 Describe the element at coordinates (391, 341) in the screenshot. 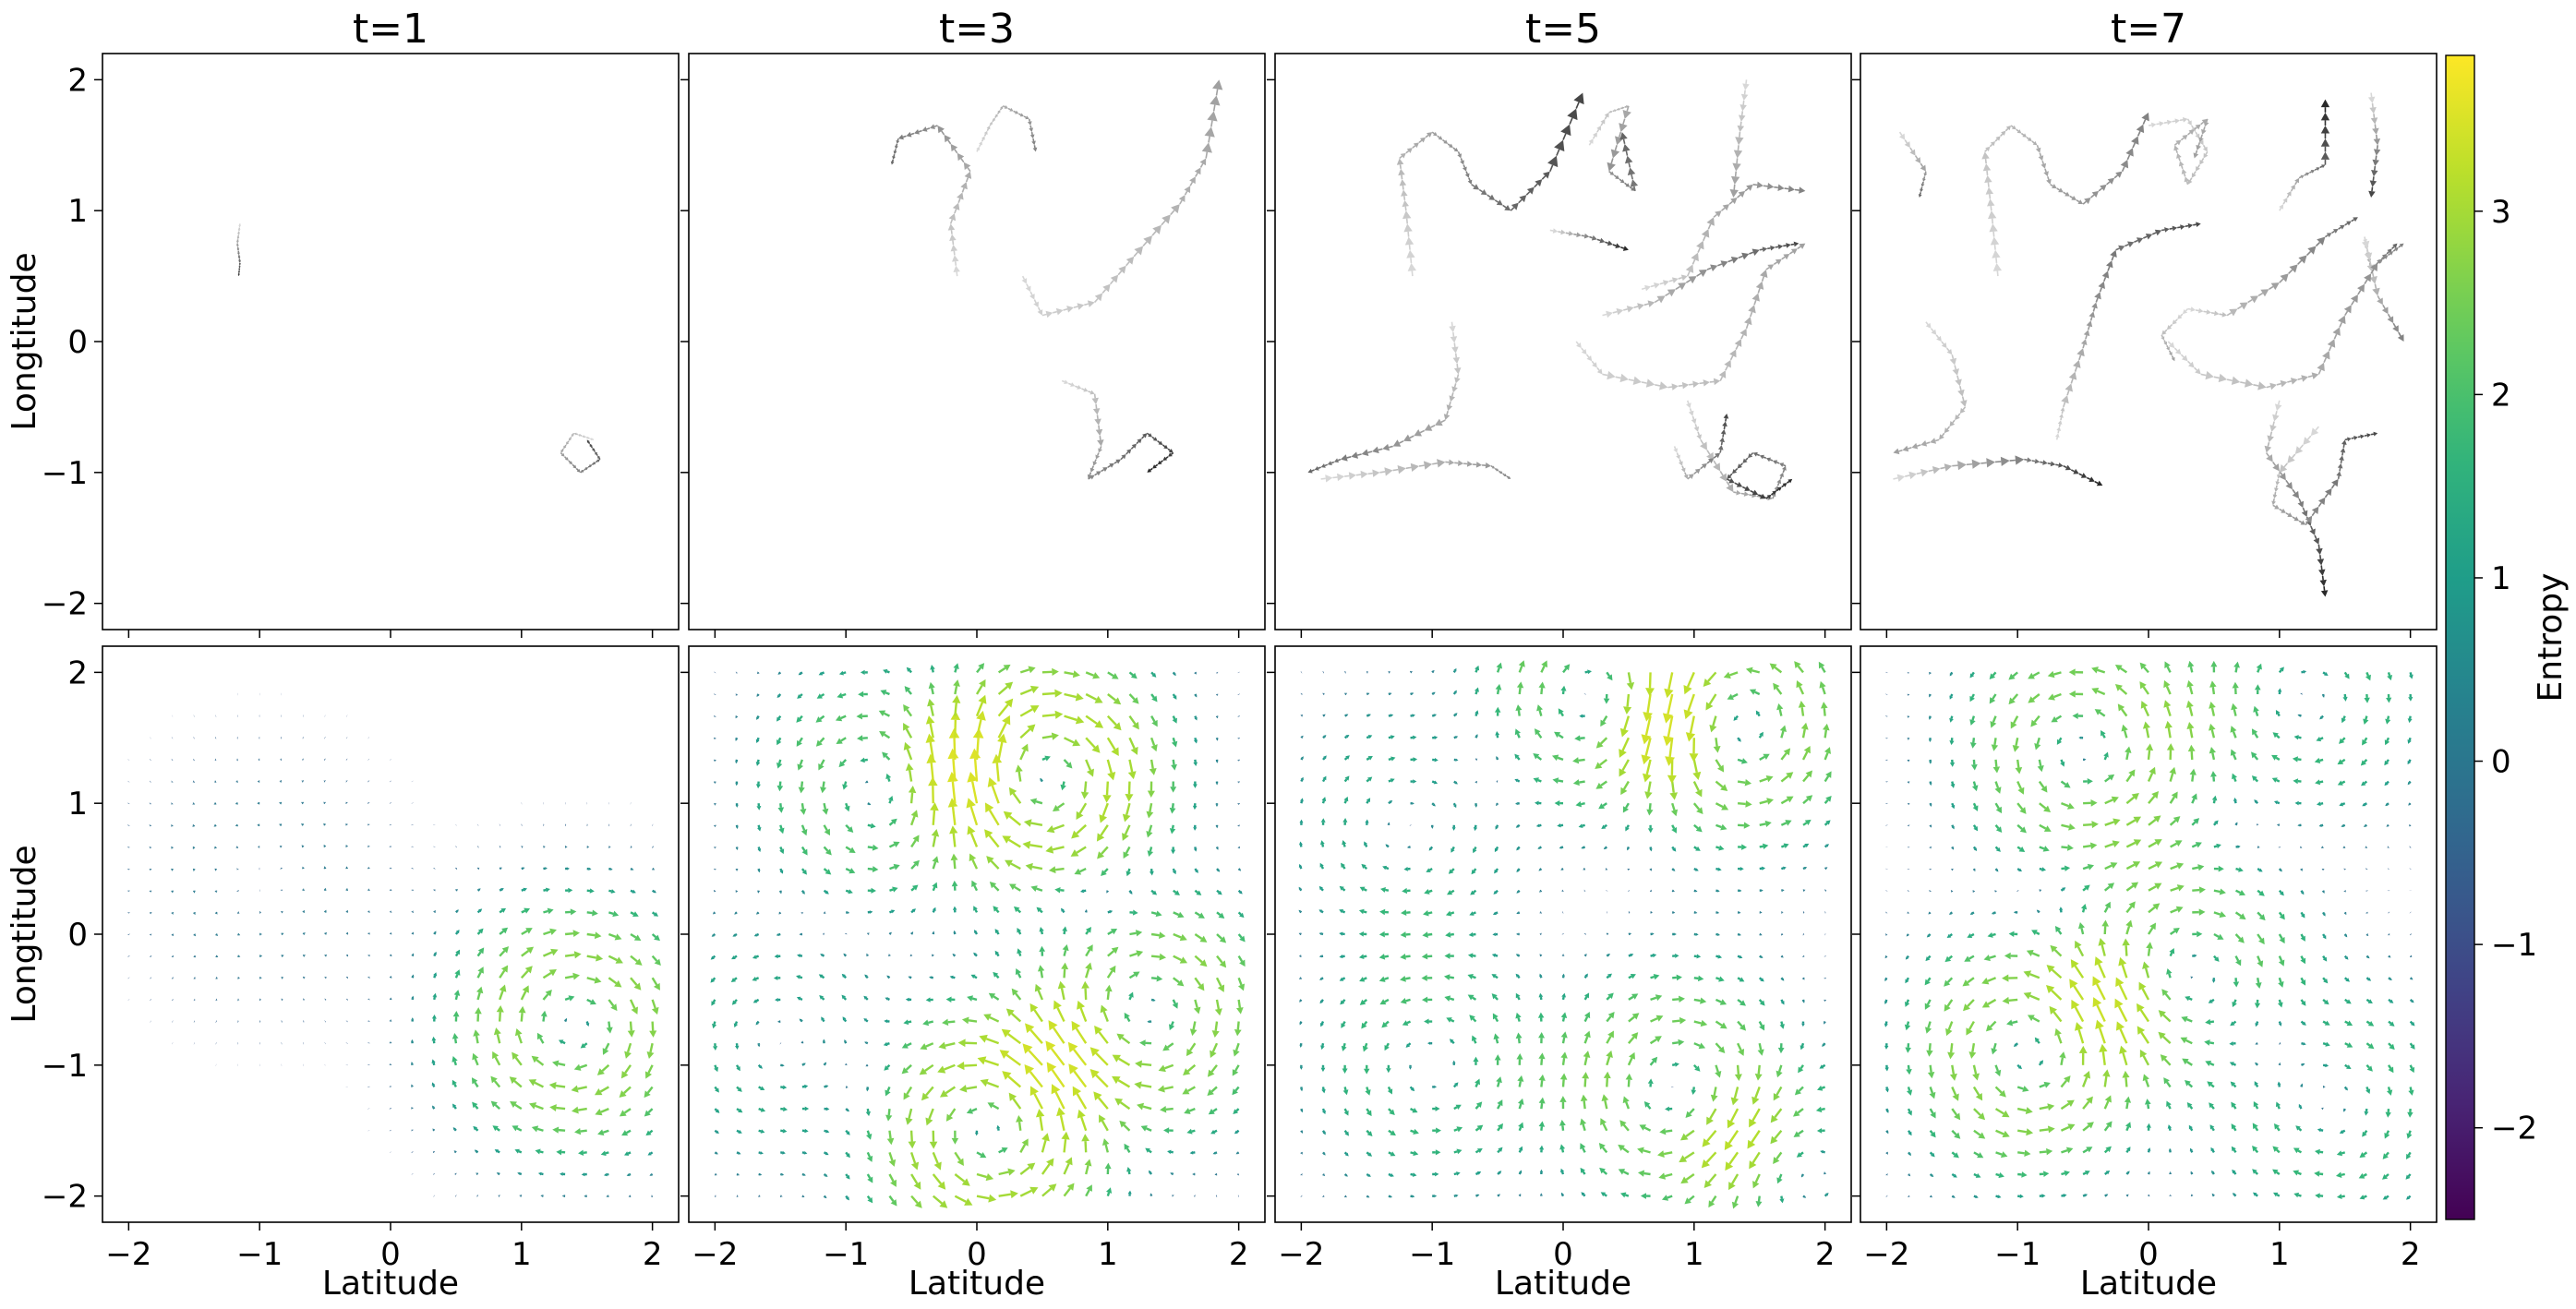

I see `axes-frame-r0-c0` at that location.